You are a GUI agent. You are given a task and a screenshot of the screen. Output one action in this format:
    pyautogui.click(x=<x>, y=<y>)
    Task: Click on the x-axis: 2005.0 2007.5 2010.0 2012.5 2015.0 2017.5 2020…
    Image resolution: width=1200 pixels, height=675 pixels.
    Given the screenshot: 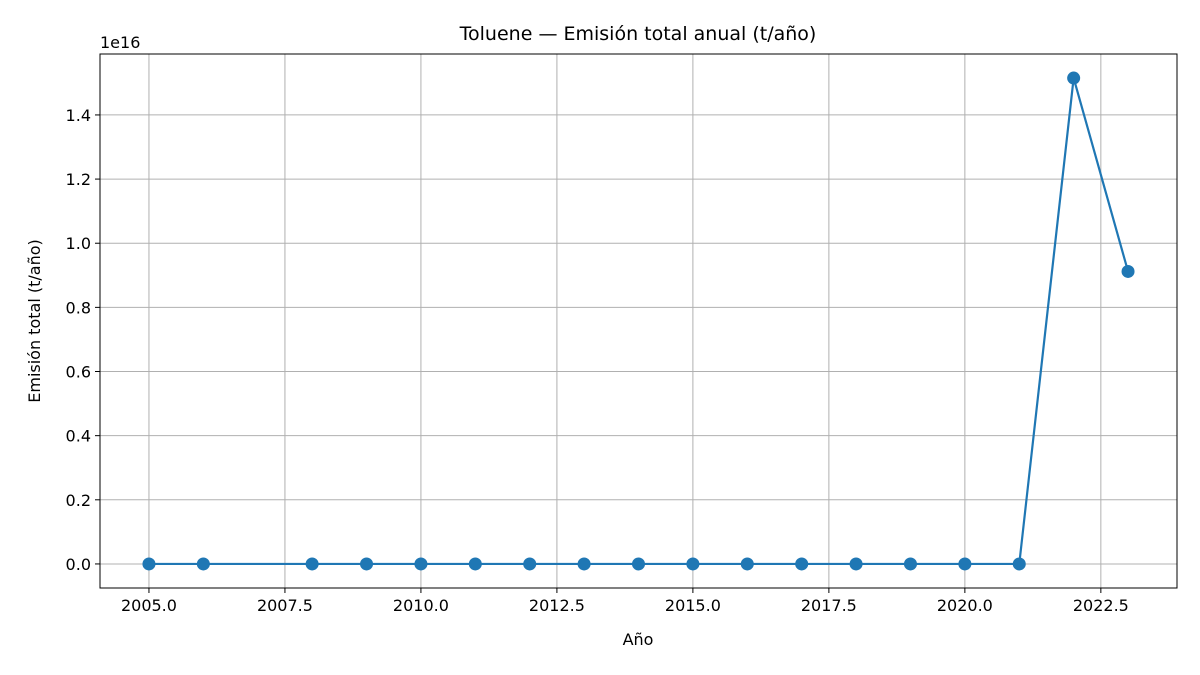 What is the action you would take?
    pyautogui.click(x=625, y=601)
    